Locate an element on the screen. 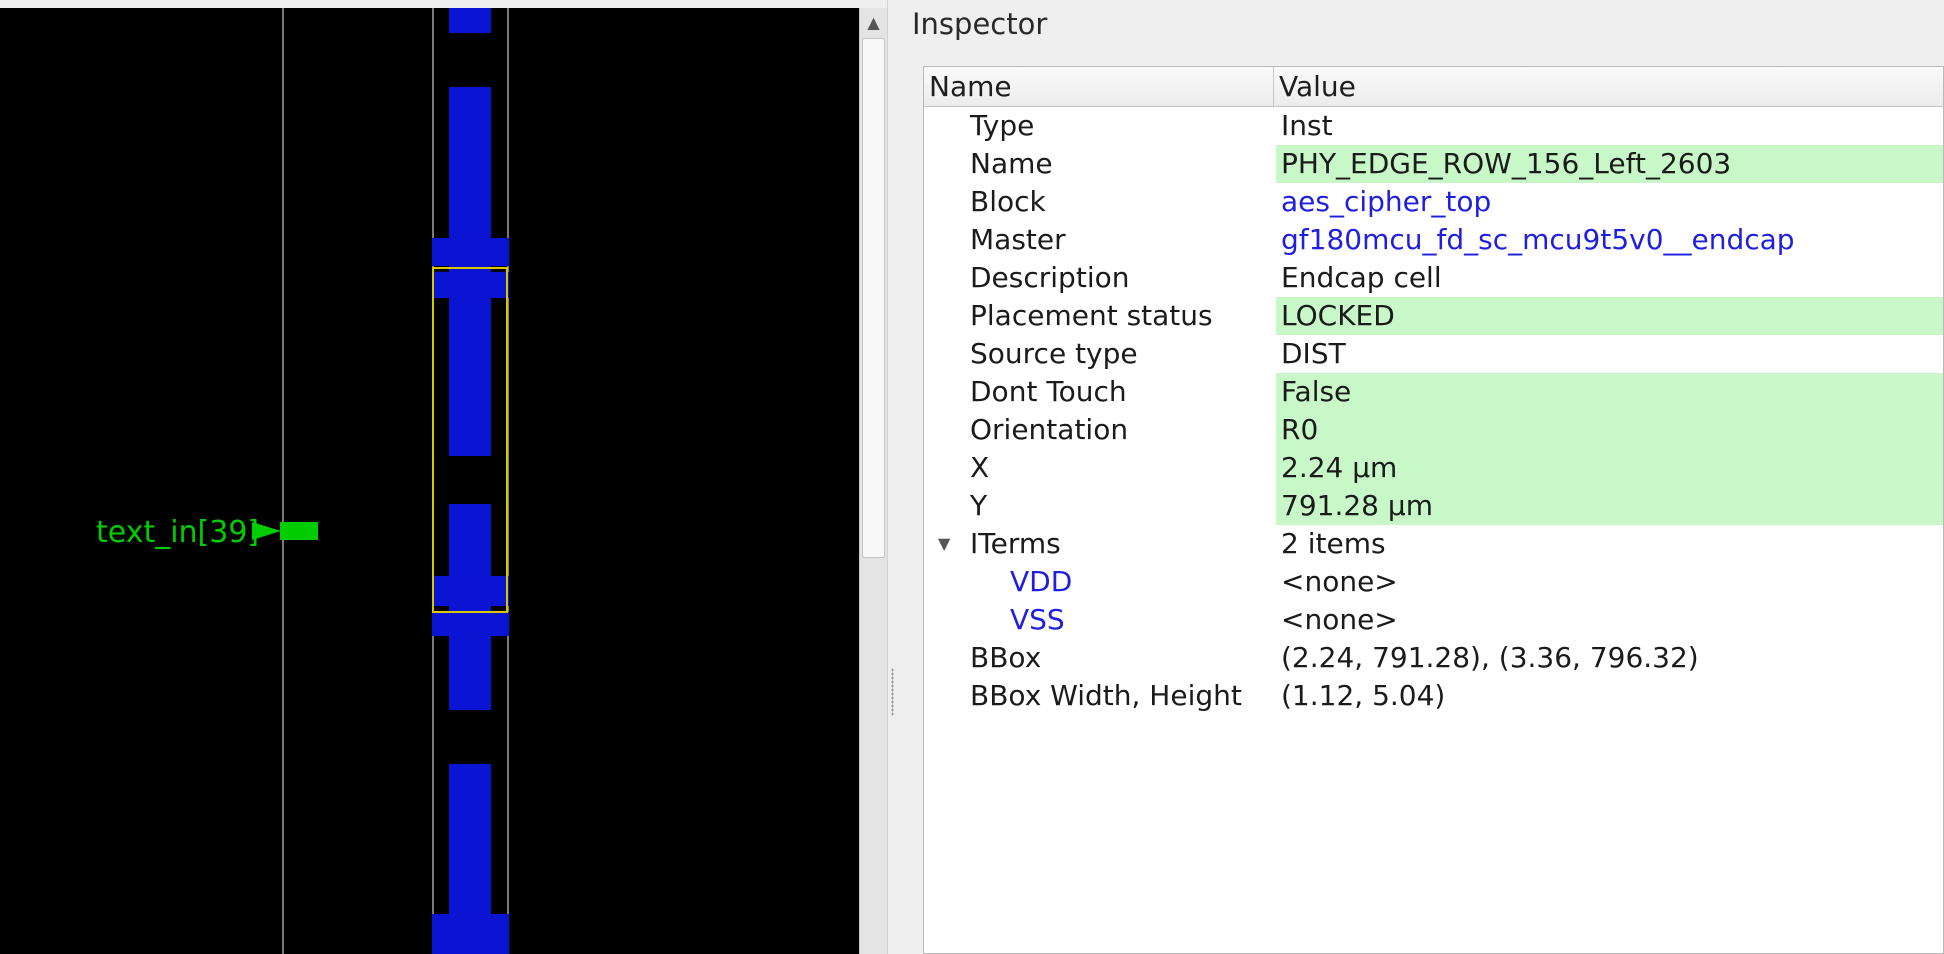 This screenshot has height=954, width=1944. property-value-editable: False is located at coordinates (1609, 392).